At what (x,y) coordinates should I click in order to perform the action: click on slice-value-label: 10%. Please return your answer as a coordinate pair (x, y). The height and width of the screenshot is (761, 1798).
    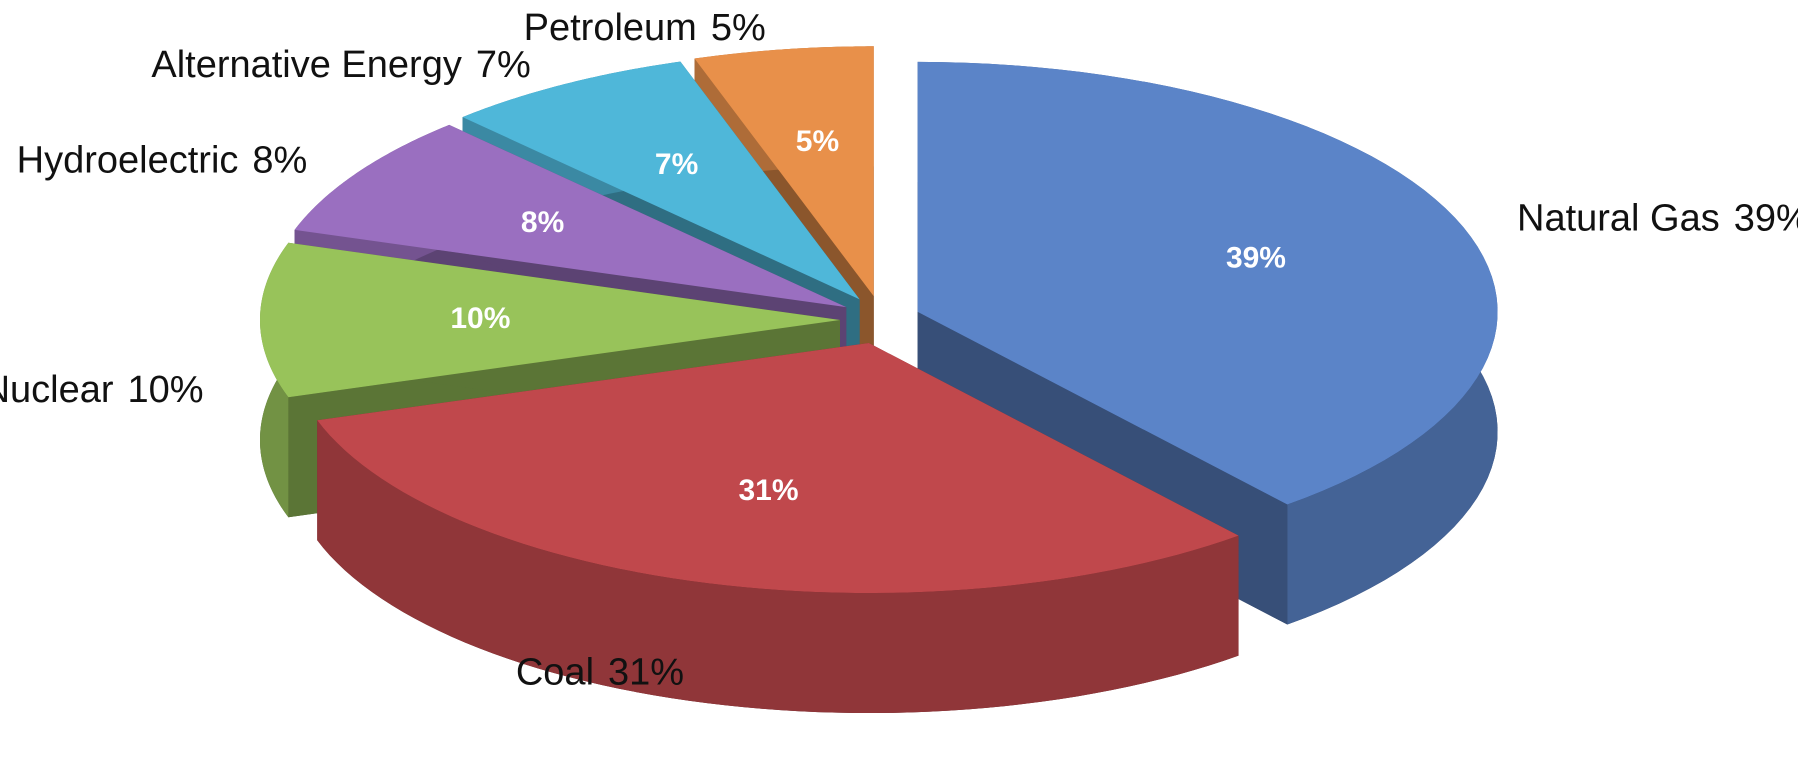
    Looking at the image, I should click on (480, 318).